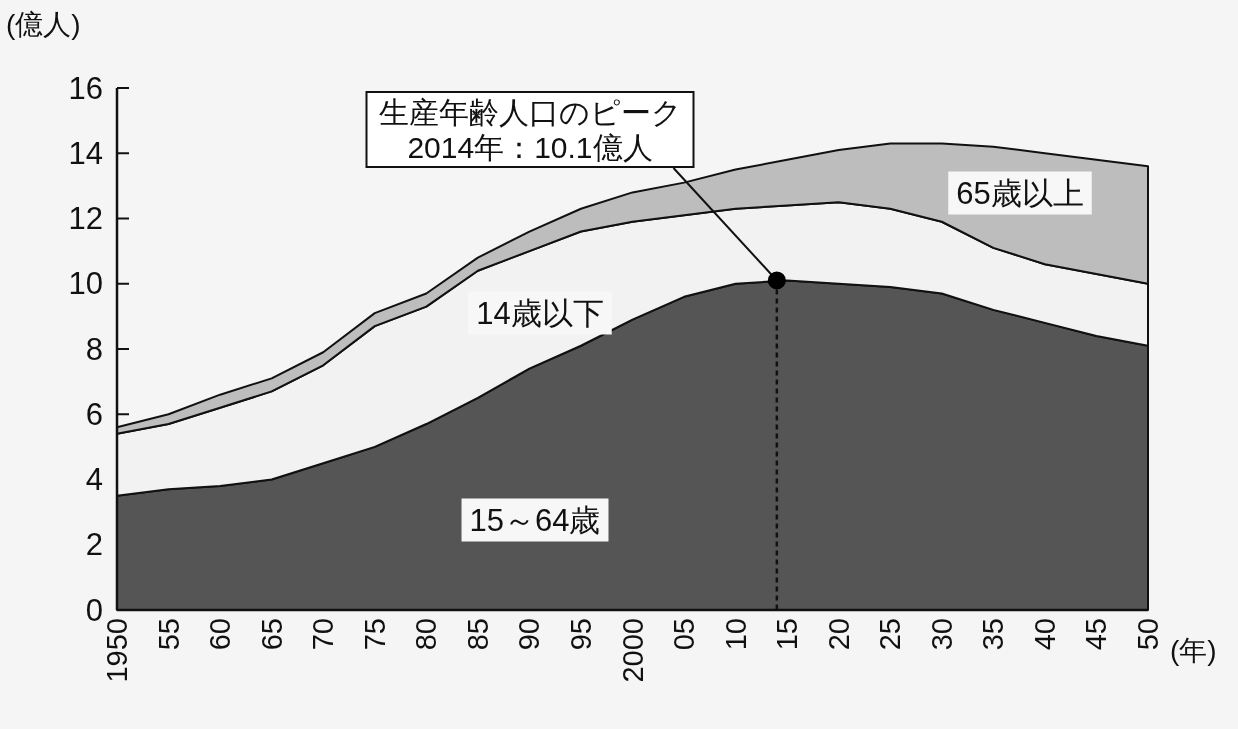  What do you see at coordinates (838, 634) in the screenshot?
I see `x-tick-label: 20` at bounding box center [838, 634].